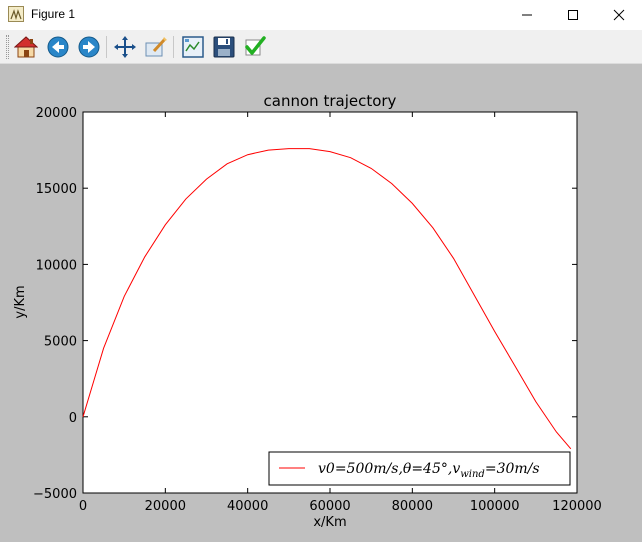  I want to click on y-tick-label: 10000, so click(56, 265).